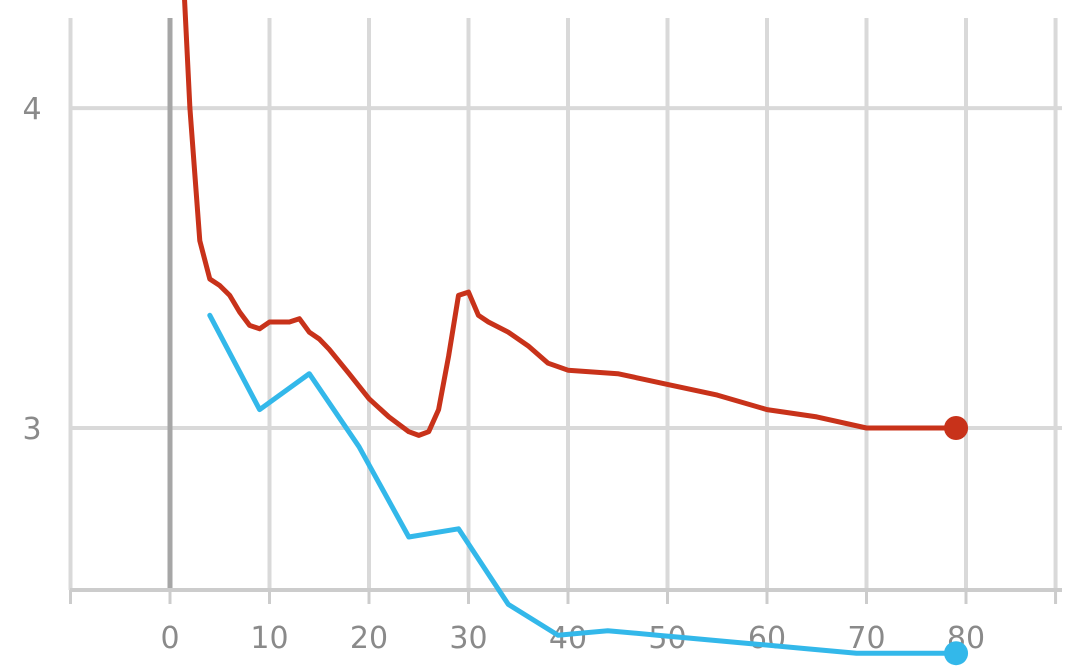 Image resolution: width=1076 pixels, height=669 pixels. I want to click on x-tick-label: 0, so click(169, 638).